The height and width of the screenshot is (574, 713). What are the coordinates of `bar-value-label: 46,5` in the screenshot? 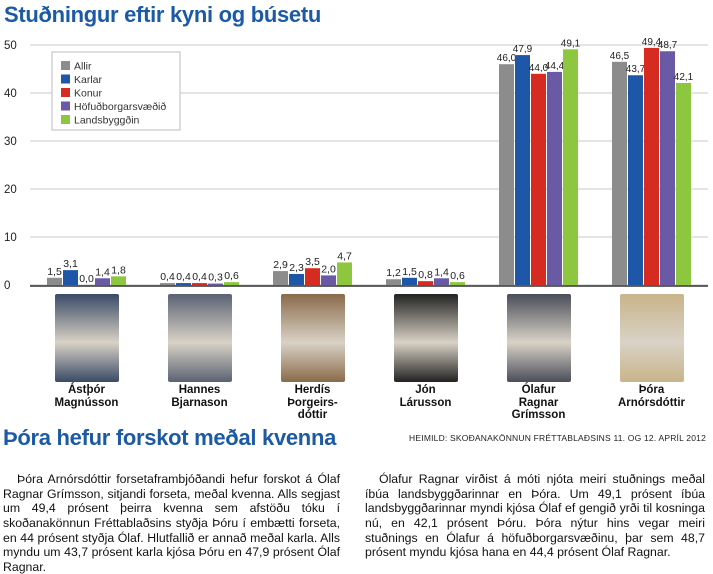 It's located at (620, 56).